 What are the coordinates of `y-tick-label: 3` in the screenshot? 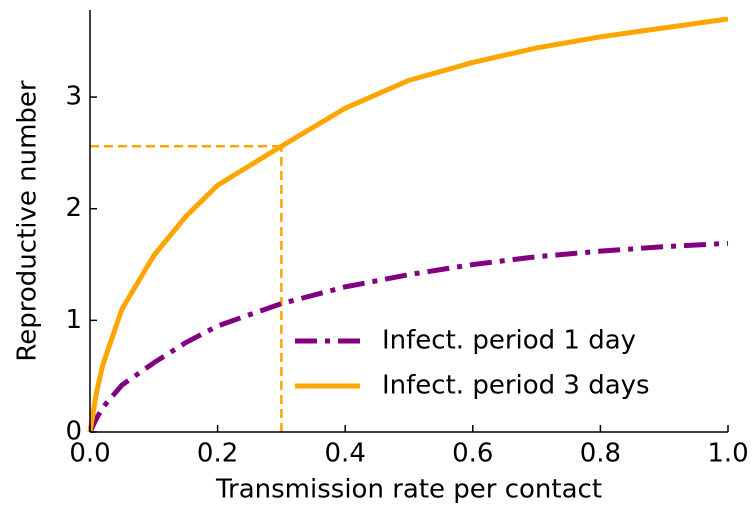 It's located at (73, 97).